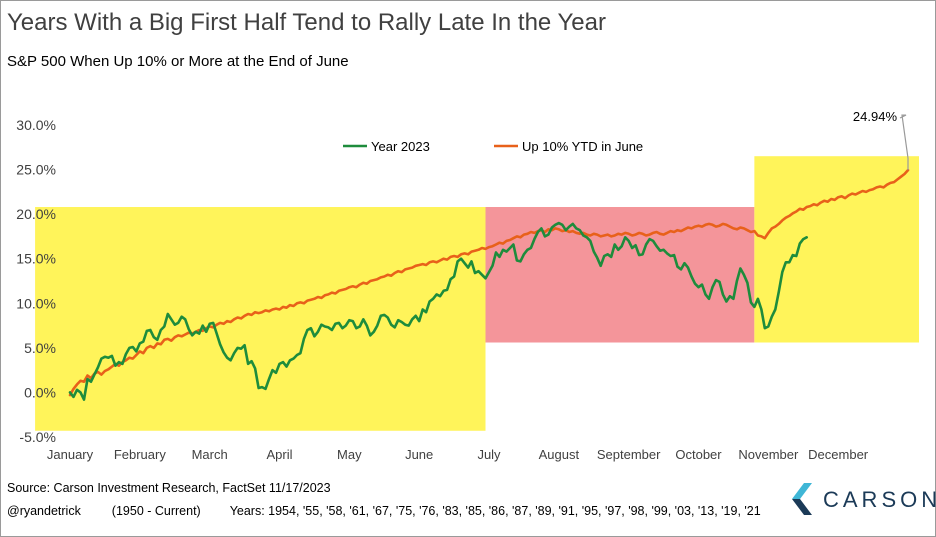  I want to click on y-tick-label: 30.0%, so click(36, 125).